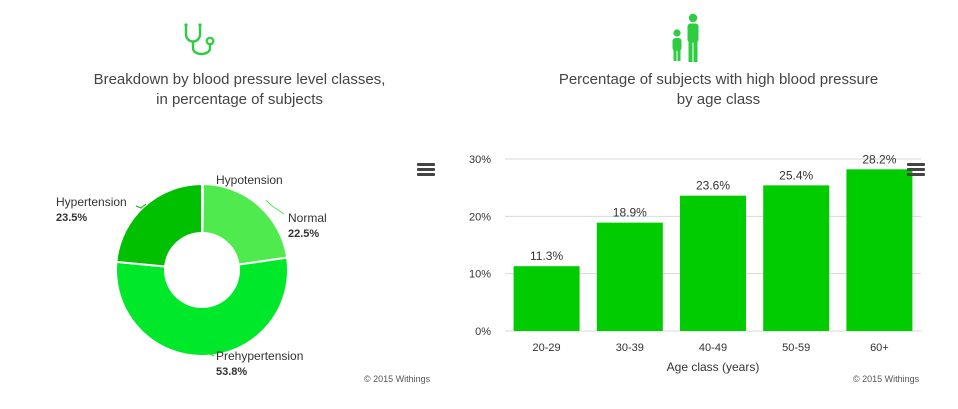 The width and height of the screenshot is (958, 409). Describe the element at coordinates (303, 234) in the screenshot. I see `pie-value-label: 22.5%` at that location.